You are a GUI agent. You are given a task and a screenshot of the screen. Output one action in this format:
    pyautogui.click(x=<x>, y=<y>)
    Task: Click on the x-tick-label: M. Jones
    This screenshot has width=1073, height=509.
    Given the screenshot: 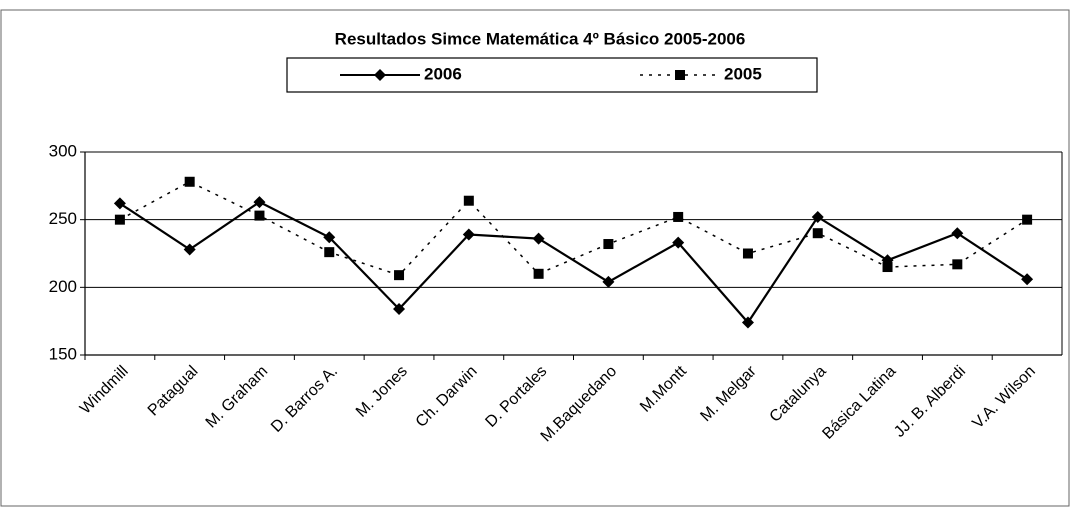 What is the action you would take?
    pyautogui.click(x=382, y=392)
    